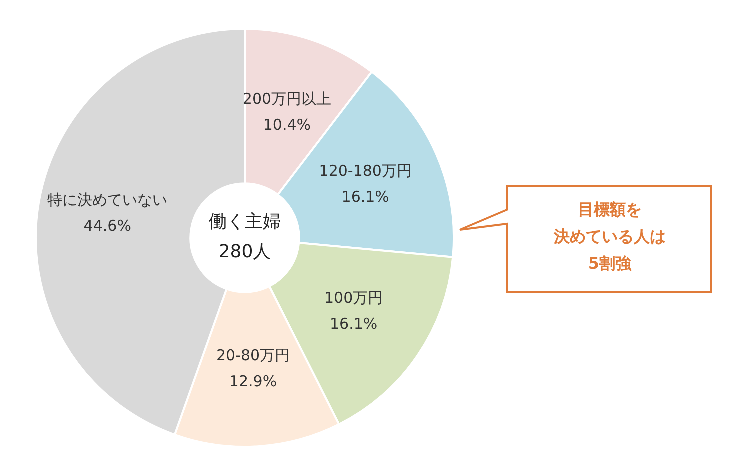 This screenshot has height=473, width=750. What do you see at coordinates (245, 252) in the screenshot?
I see `text: 280人` at bounding box center [245, 252].